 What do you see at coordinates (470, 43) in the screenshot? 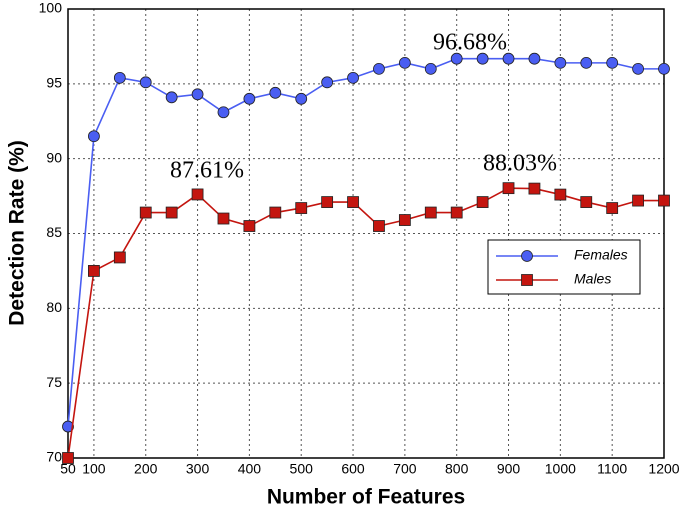
I see `annotation: 96.68%` at bounding box center [470, 43].